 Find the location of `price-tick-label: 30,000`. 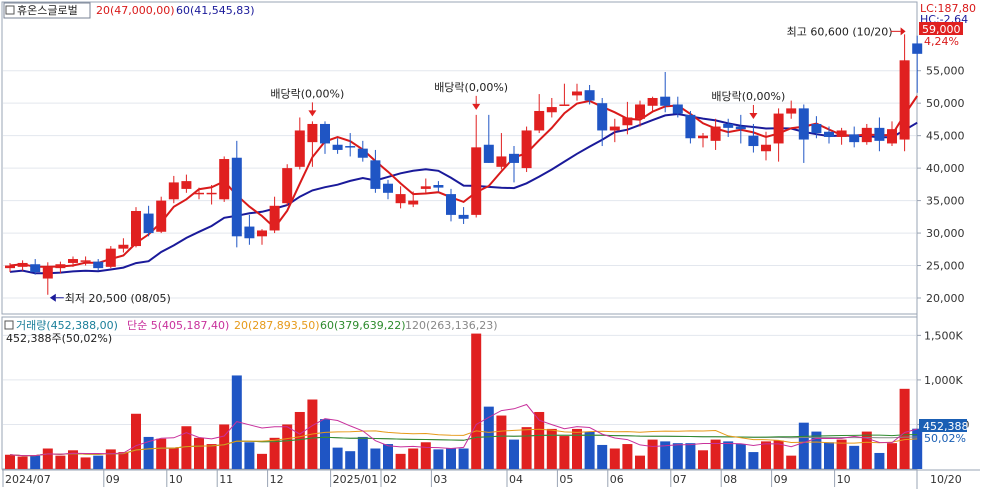

price-tick-label: 30,000 is located at coordinates (945, 233).